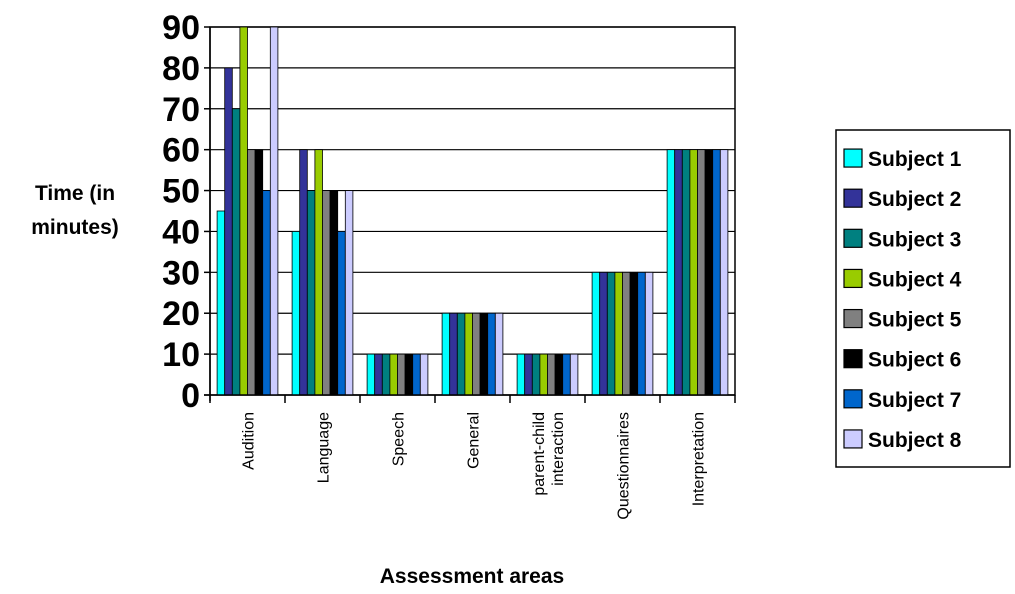  What do you see at coordinates (75, 227) in the screenshot?
I see `y-axis-title-line: minutes)` at bounding box center [75, 227].